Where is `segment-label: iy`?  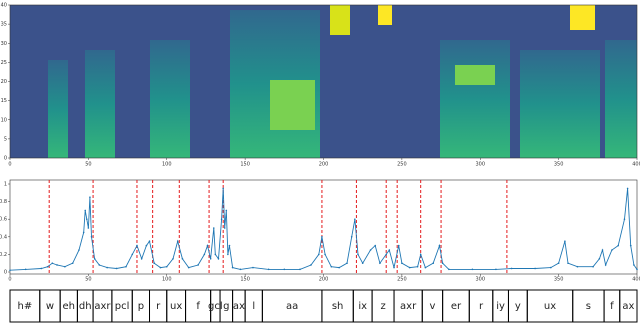
segment-label: iy is located at coordinates (500, 306).